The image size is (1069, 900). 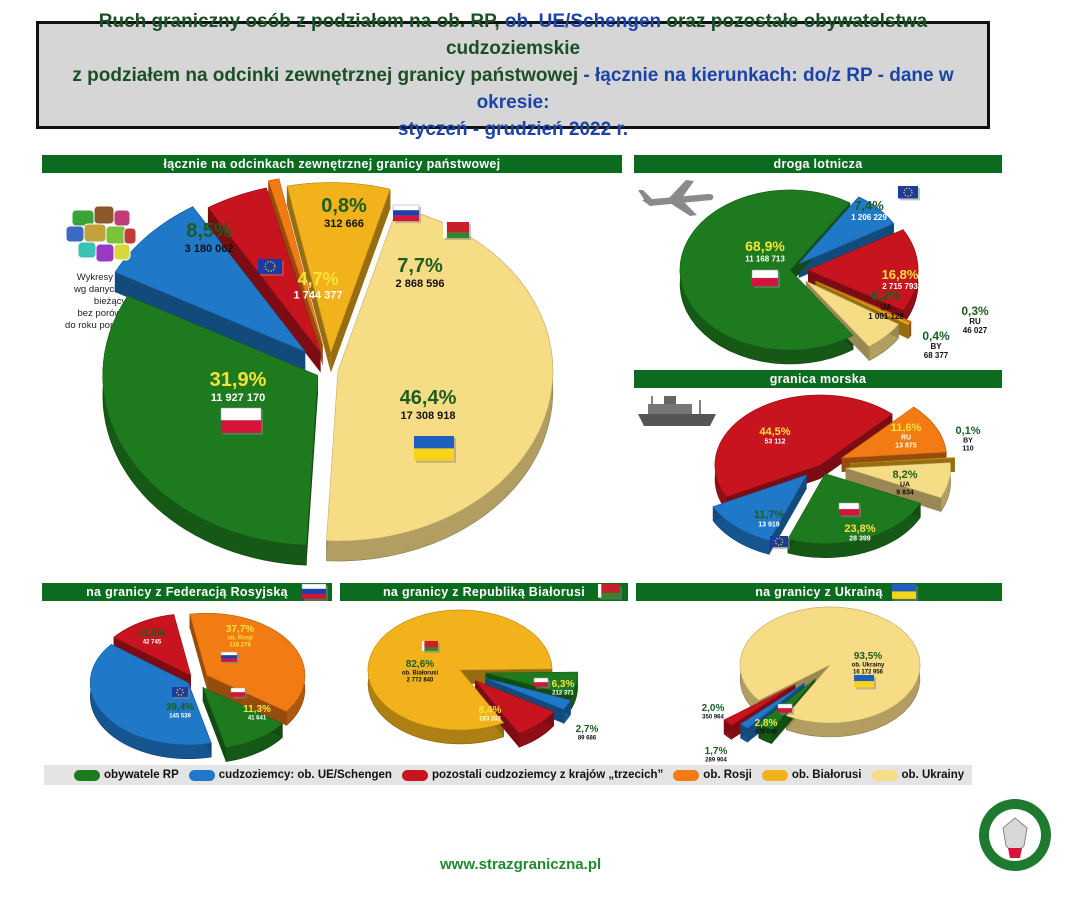 I want to click on slice-value-label: 1 744 377, so click(x=318, y=296).